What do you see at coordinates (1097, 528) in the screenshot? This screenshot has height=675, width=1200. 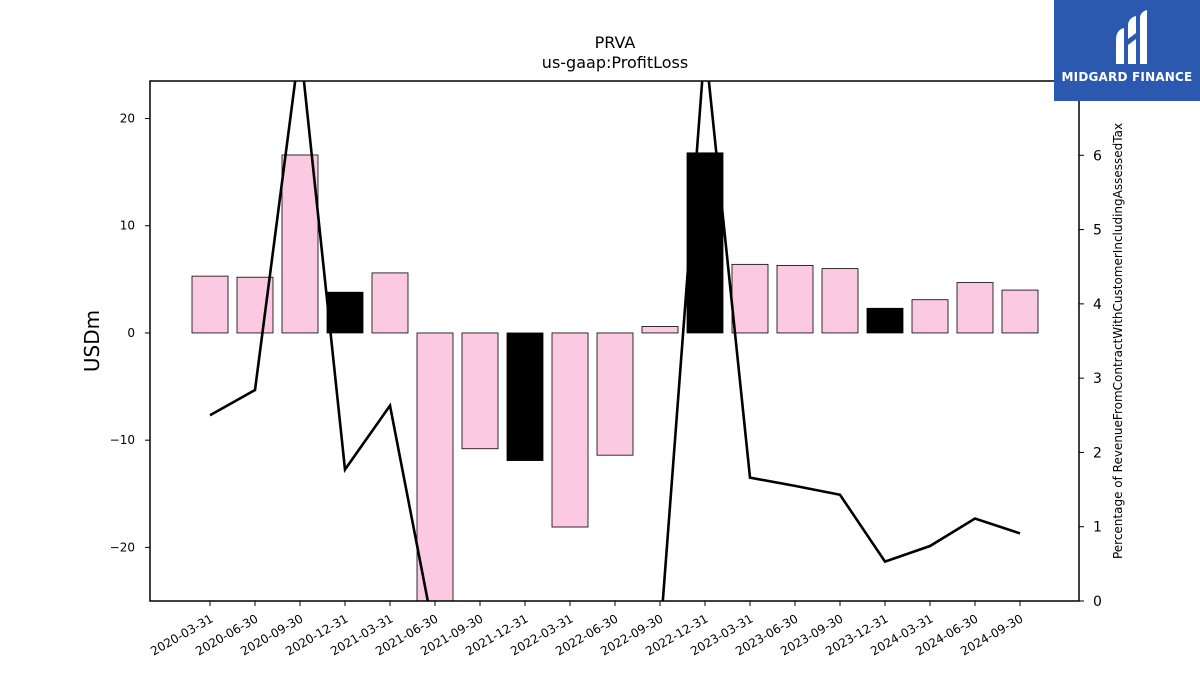 I see `y2-tick-label: 1` at bounding box center [1097, 528].